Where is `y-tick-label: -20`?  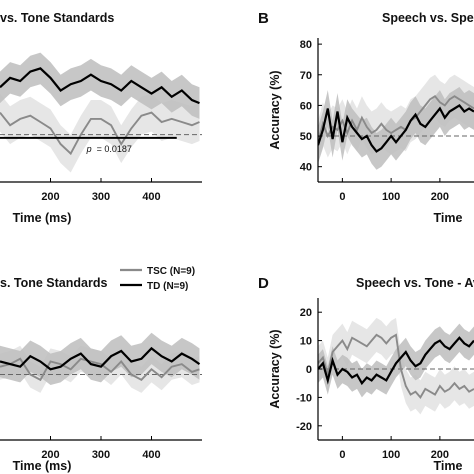
y-tick-label: -20 is located at coordinates (304, 427).